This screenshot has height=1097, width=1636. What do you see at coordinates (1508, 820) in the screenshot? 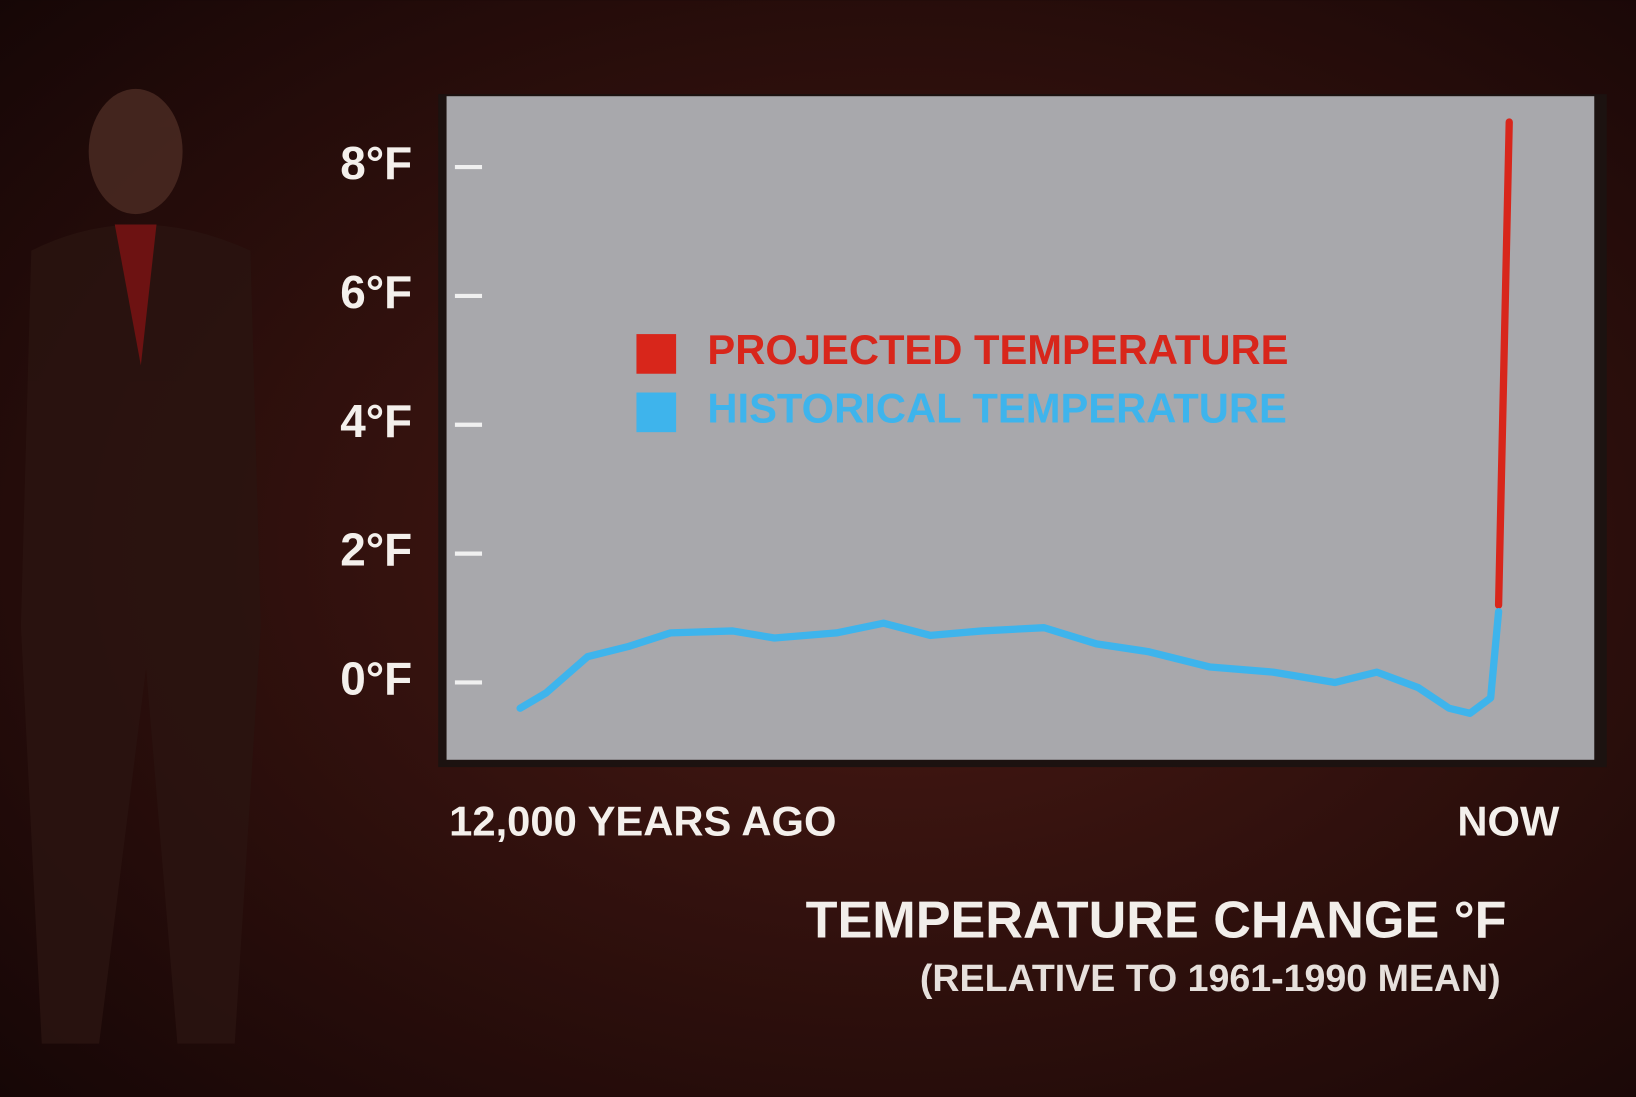
I see `x-tick-label: NOW` at bounding box center [1508, 820].